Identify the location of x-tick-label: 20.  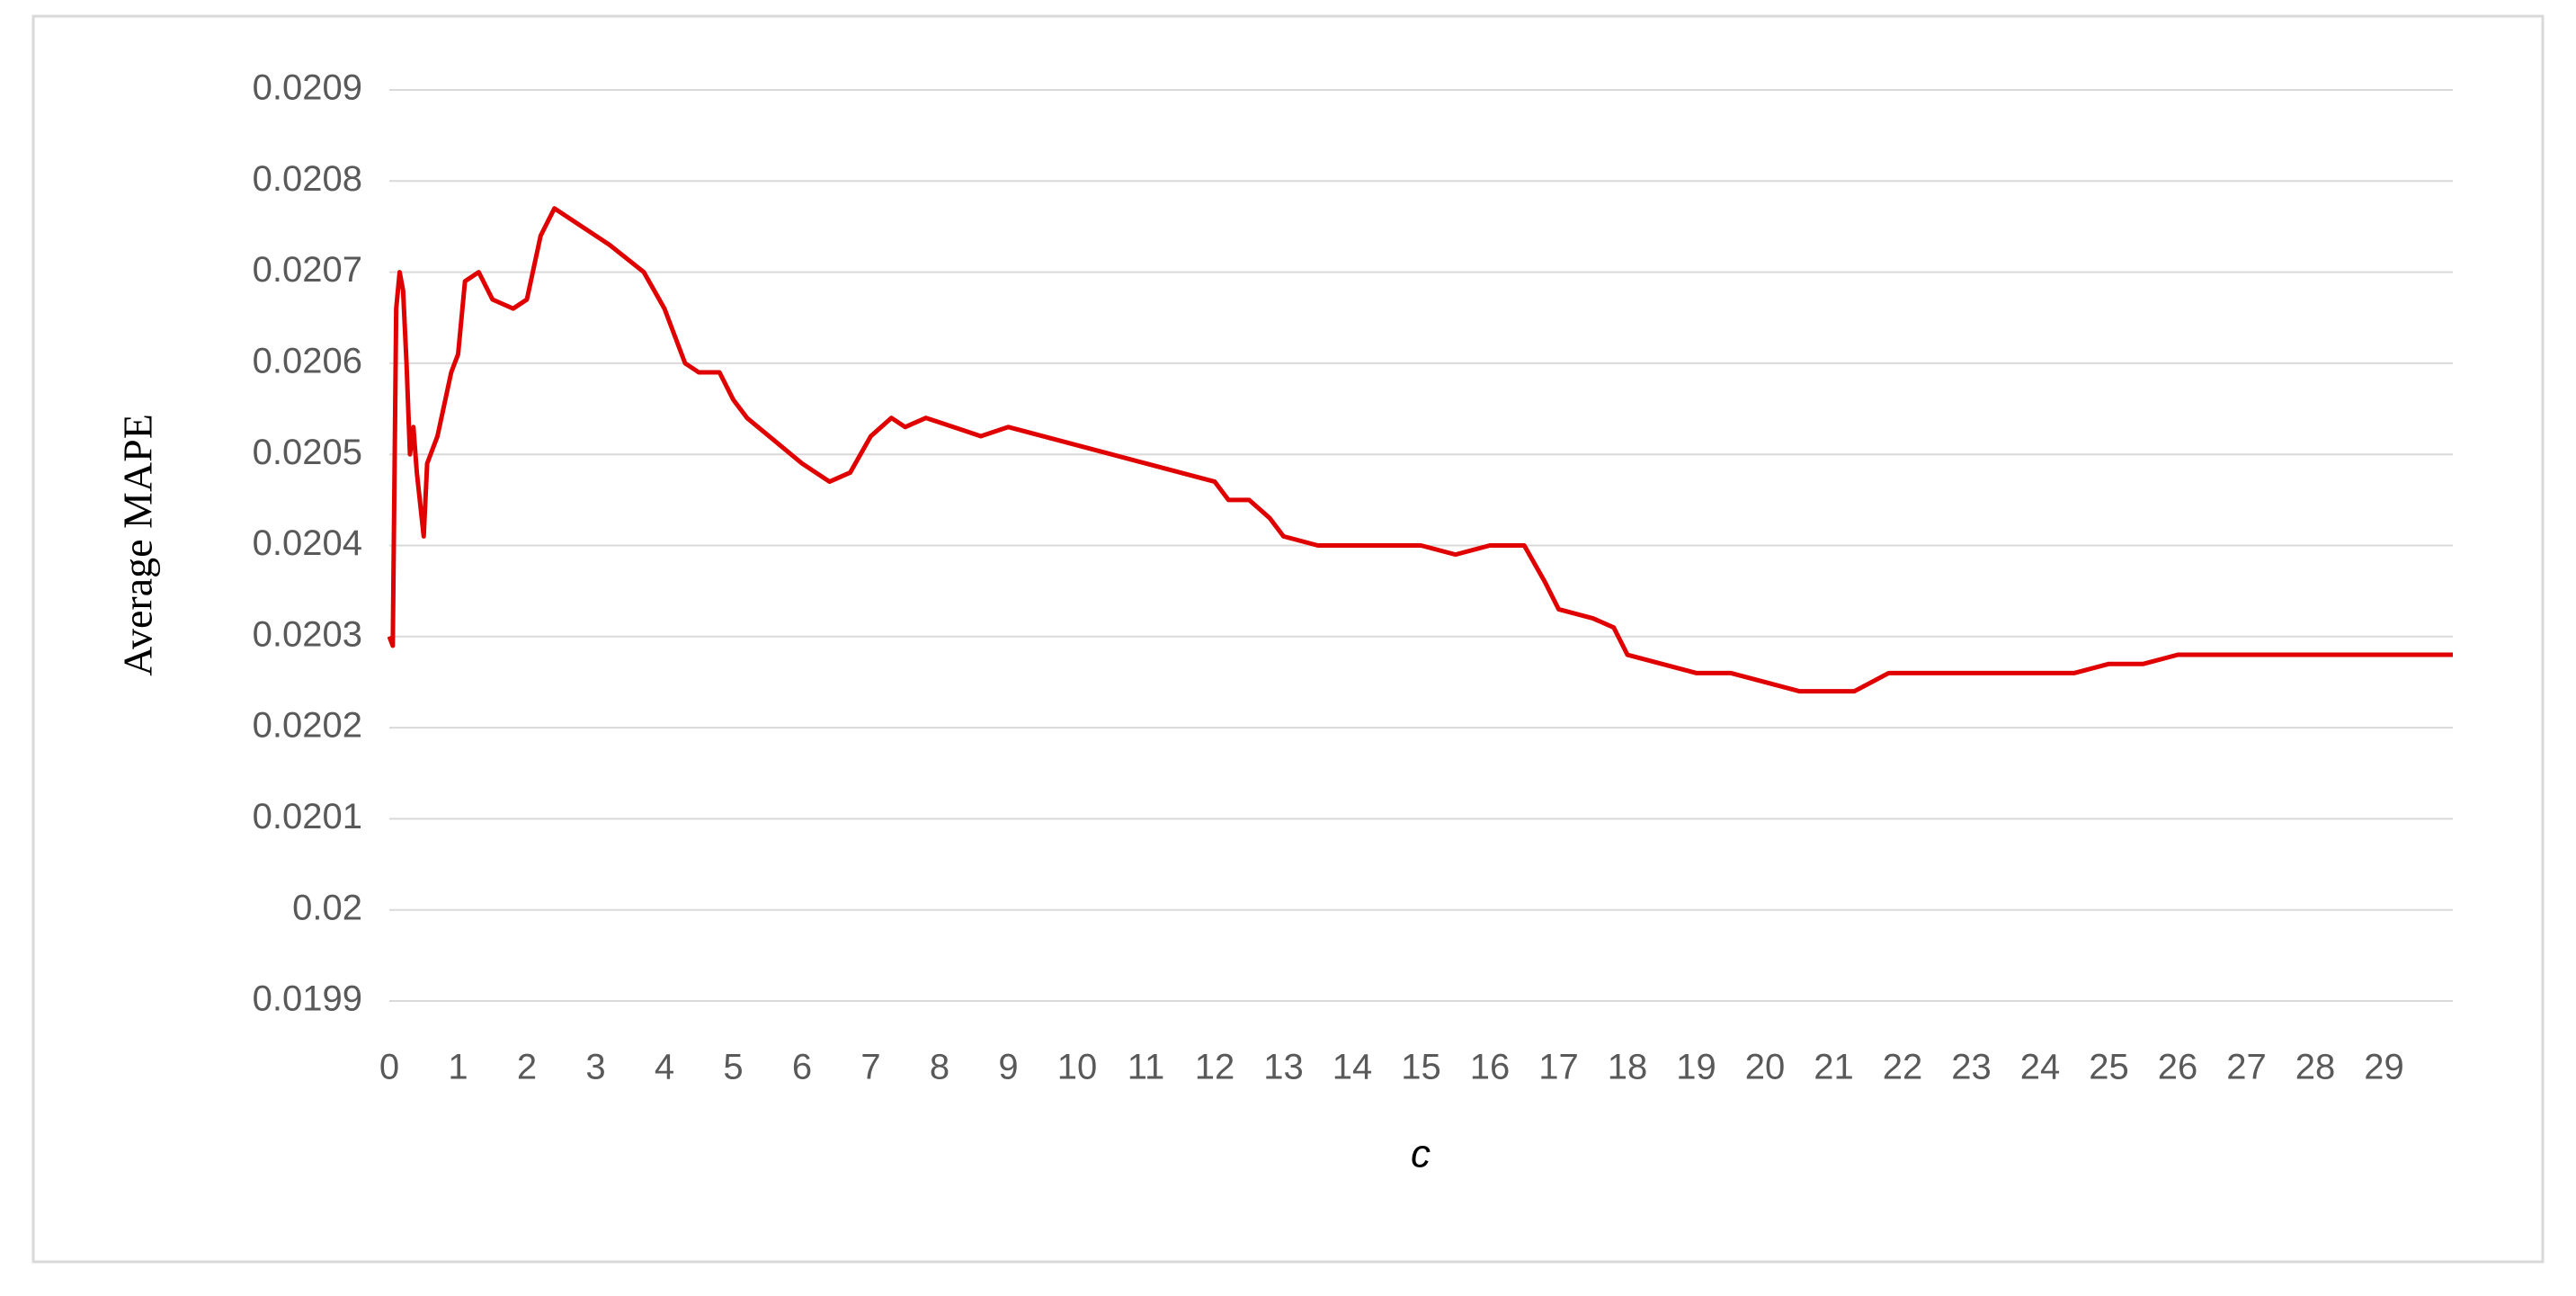
(1766, 1067).